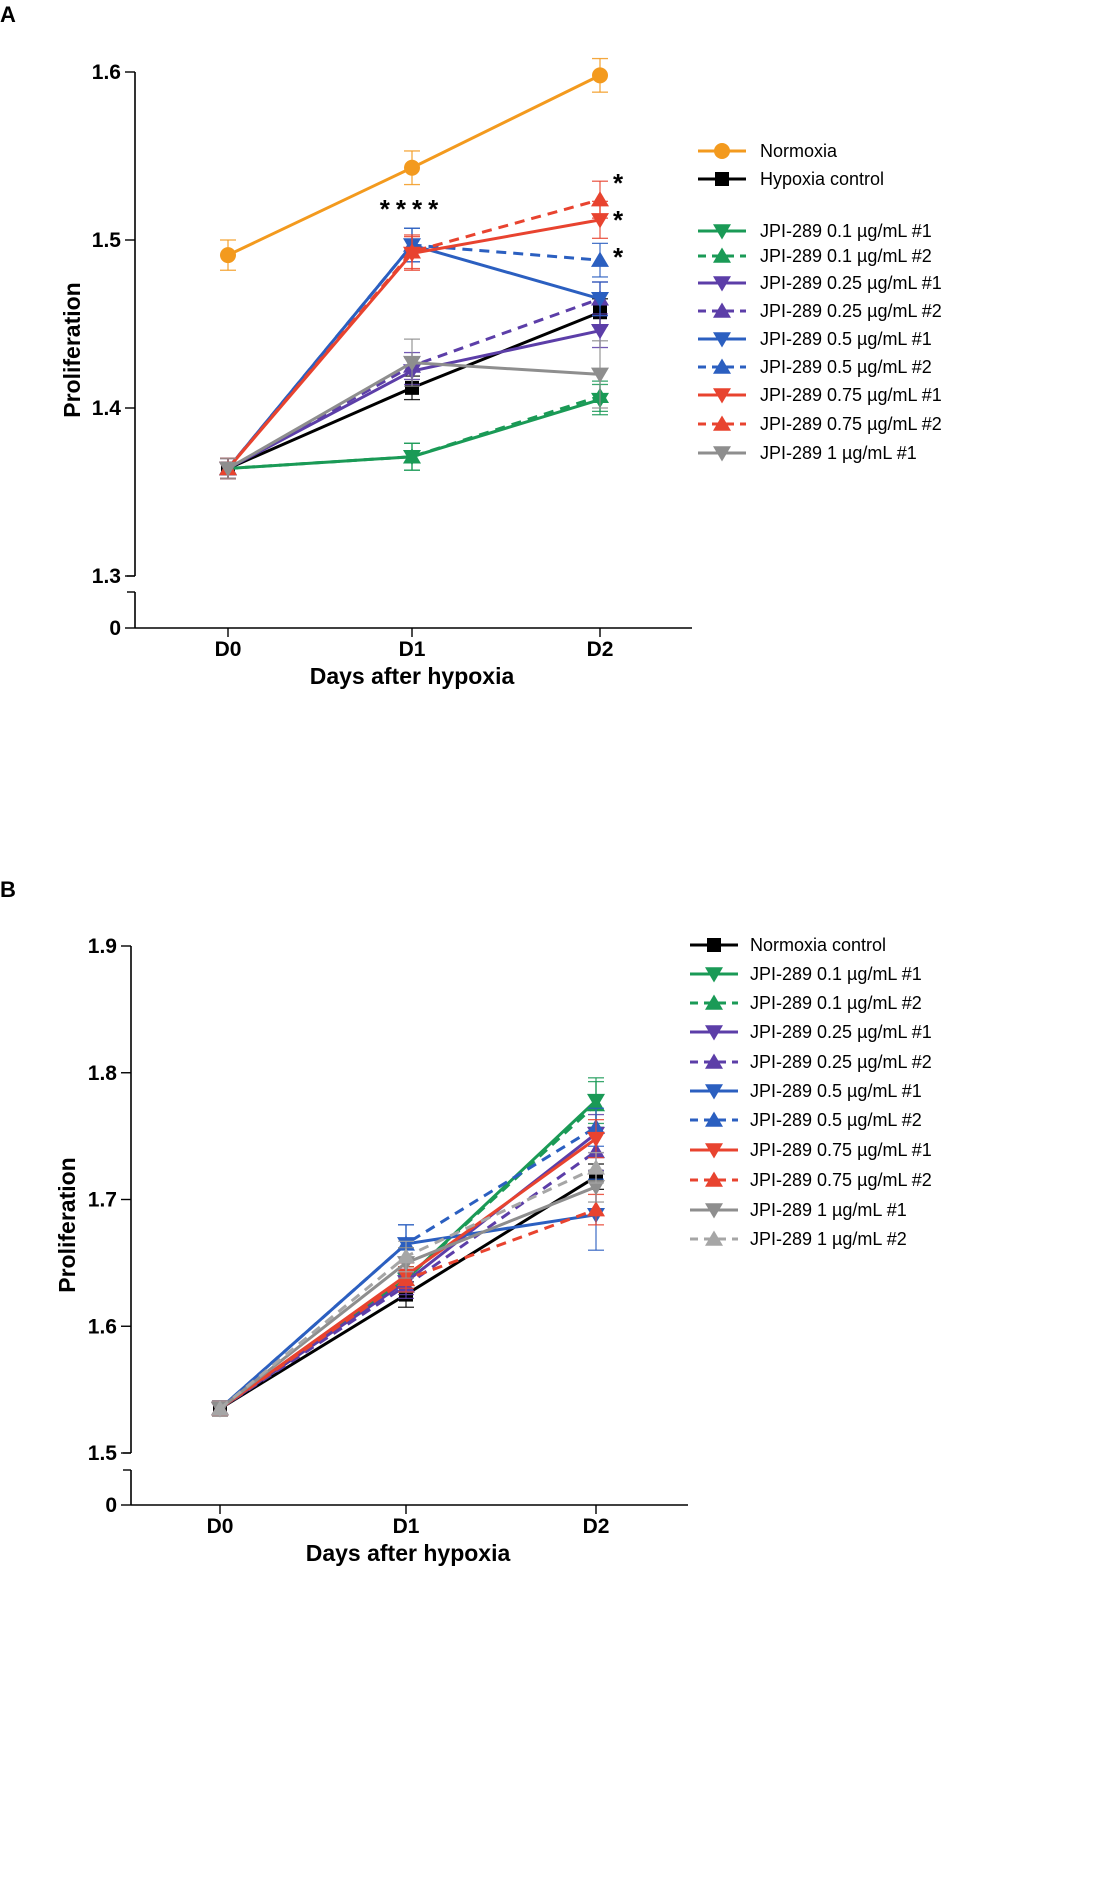 Image resolution: width=1119 pixels, height=1885 pixels. What do you see at coordinates (828, 1239) in the screenshot?
I see `legend-label: JPI-289 1 µg/mL #2` at bounding box center [828, 1239].